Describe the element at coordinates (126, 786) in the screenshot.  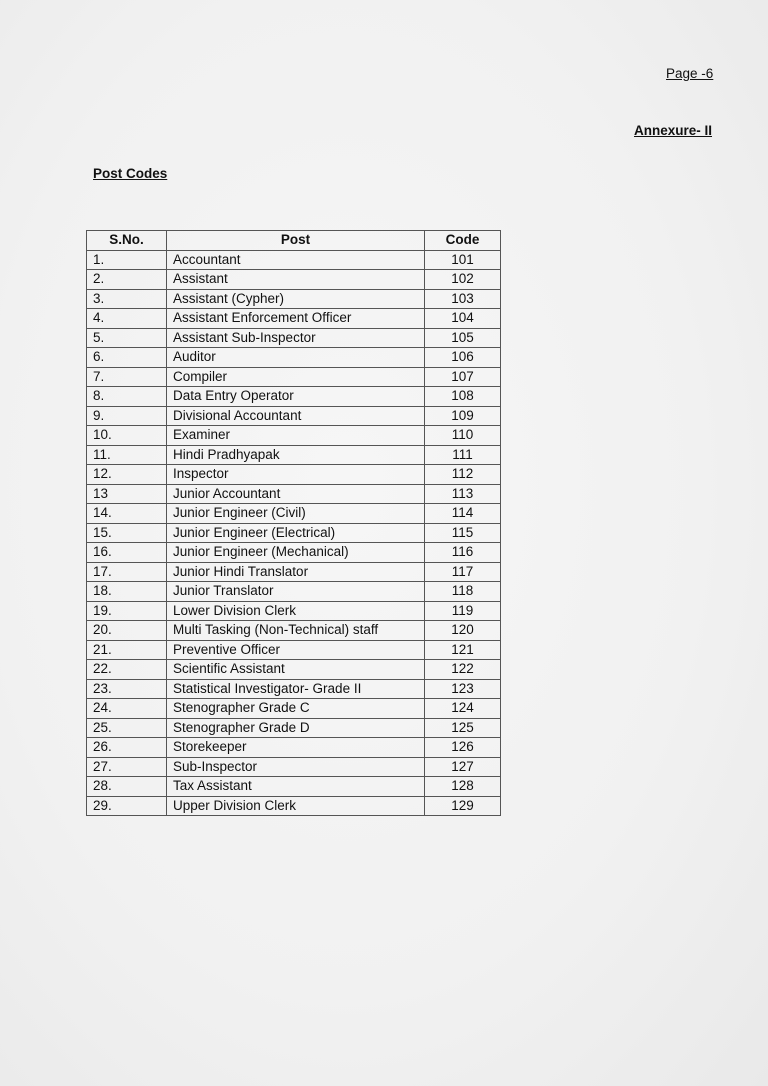
I see `cell-sno: 28.` at that location.